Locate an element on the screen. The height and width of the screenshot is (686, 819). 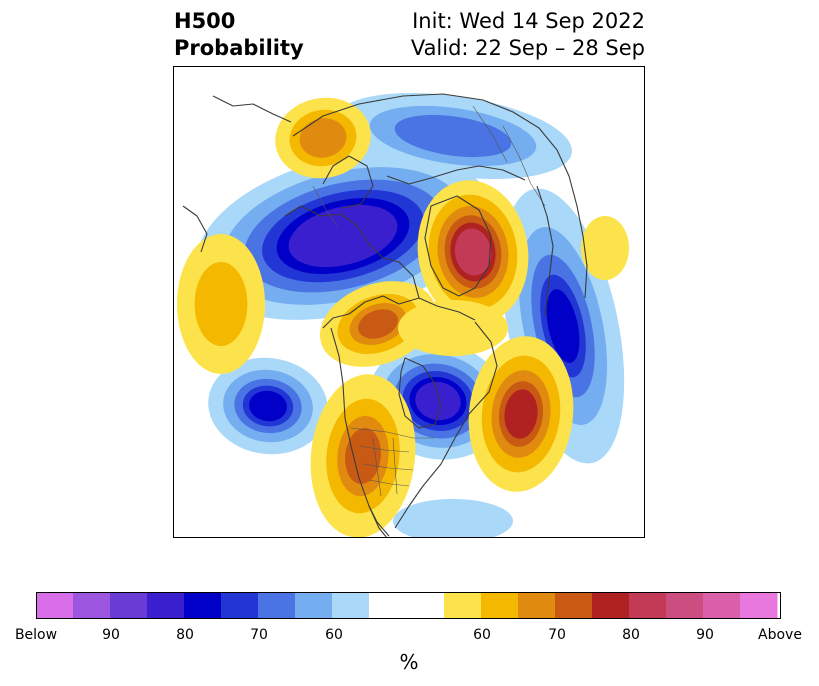
above-siberia is located at coordinates (473, 252).